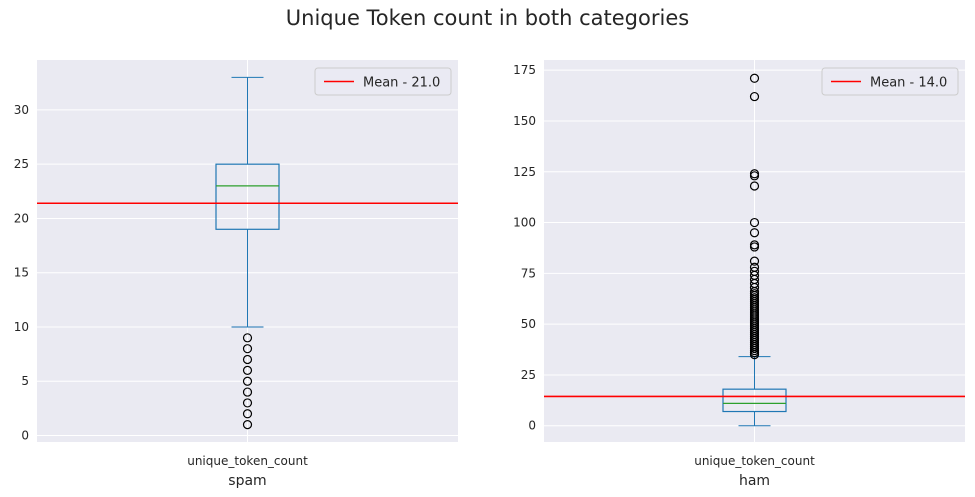  Describe the element at coordinates (528, 273) in the screenshot. I see `y-tick-label: 75` at that location.